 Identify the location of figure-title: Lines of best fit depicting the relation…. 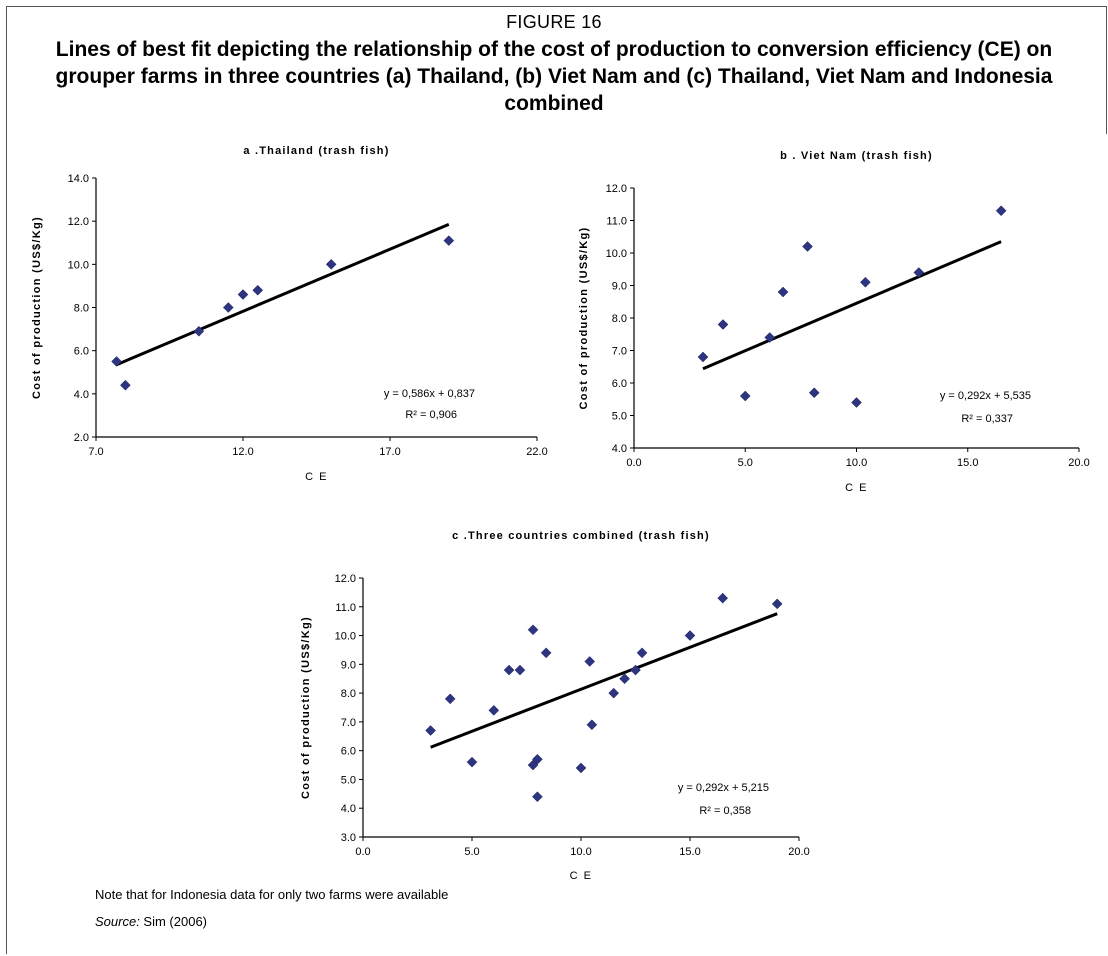
(554, 76).